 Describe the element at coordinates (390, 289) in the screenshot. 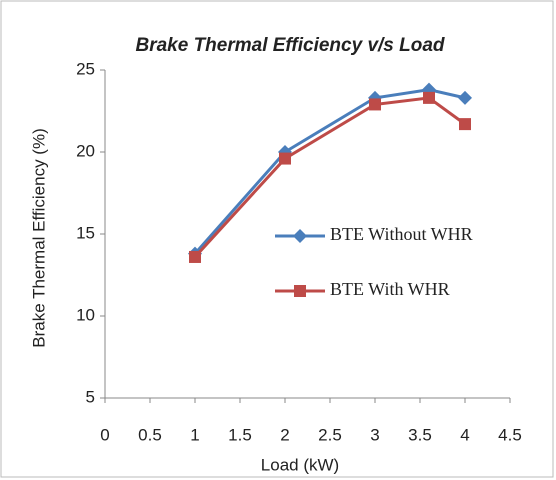

I see `legend-label: BTE With WHR` at that location.